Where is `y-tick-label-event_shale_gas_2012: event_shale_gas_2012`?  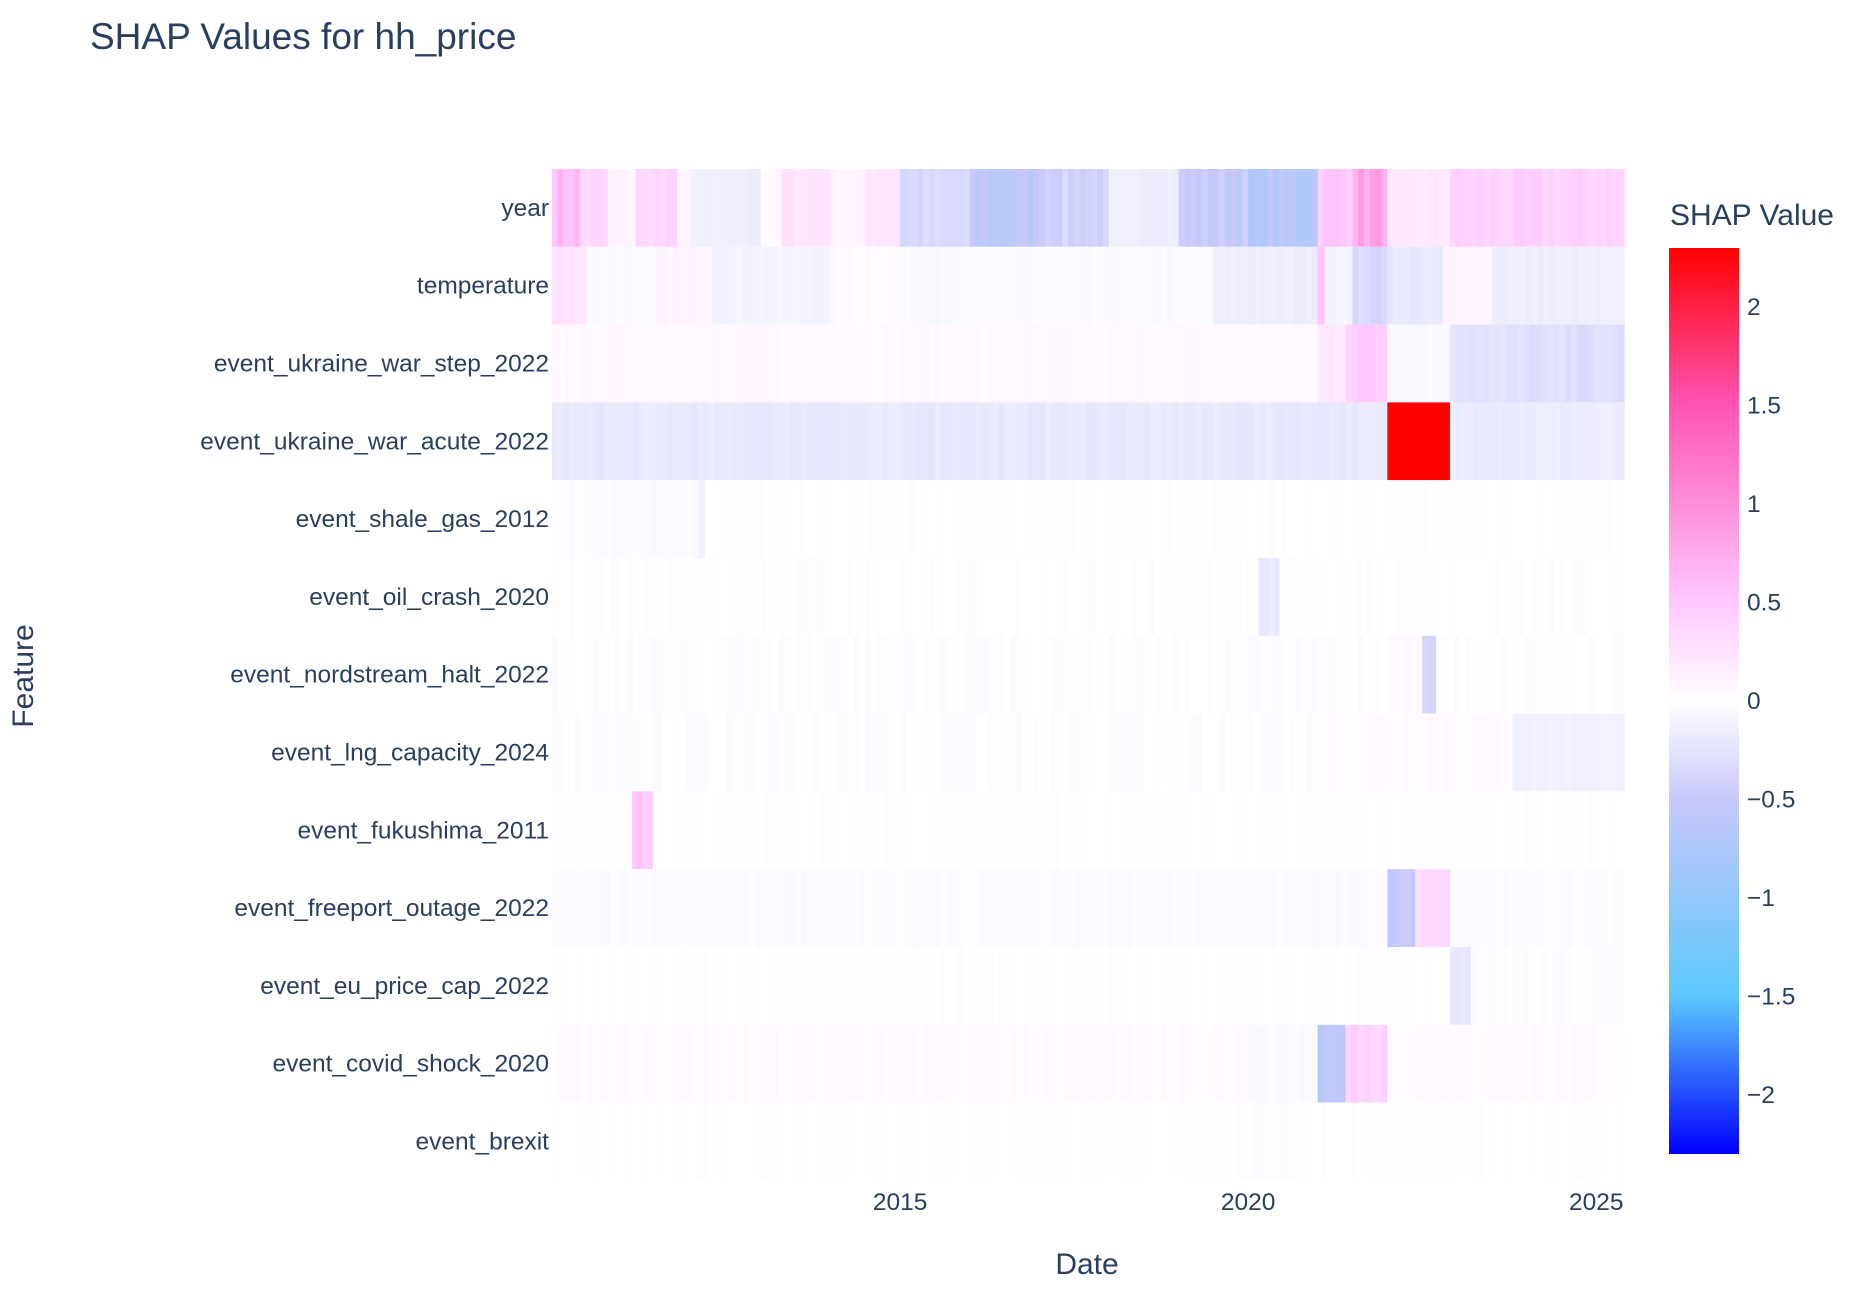
y-tick-label-event_shale_gas_2012: event_shale_gas_2012 is located at coordinates (422, 519).